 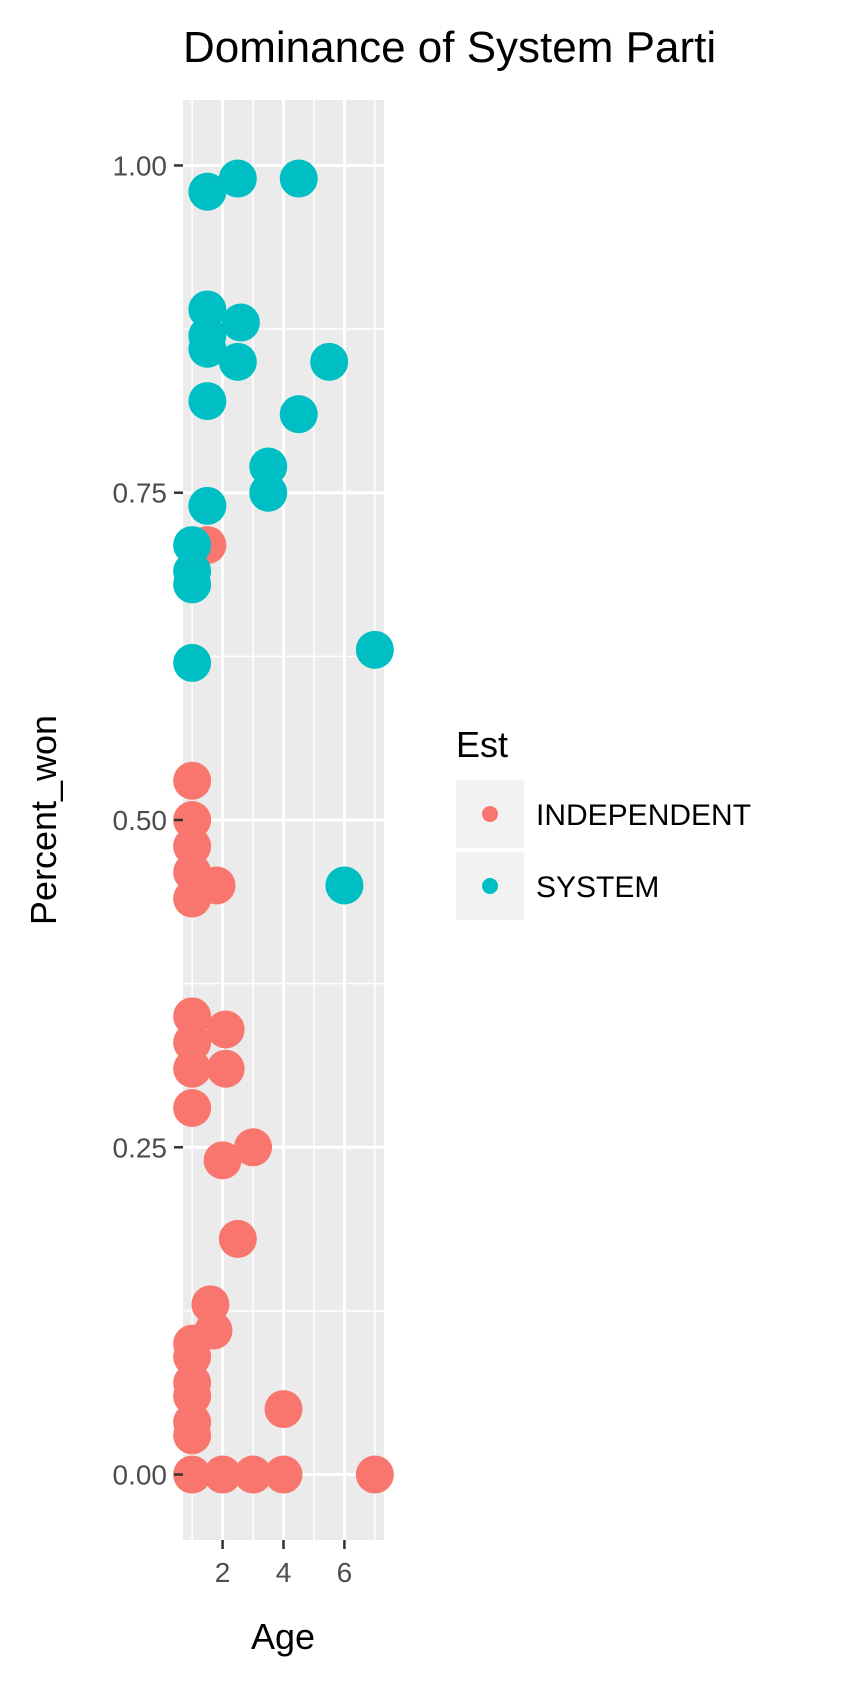 I want to click on legend-label-system: SYSTEM, so click(x=597, y=887).